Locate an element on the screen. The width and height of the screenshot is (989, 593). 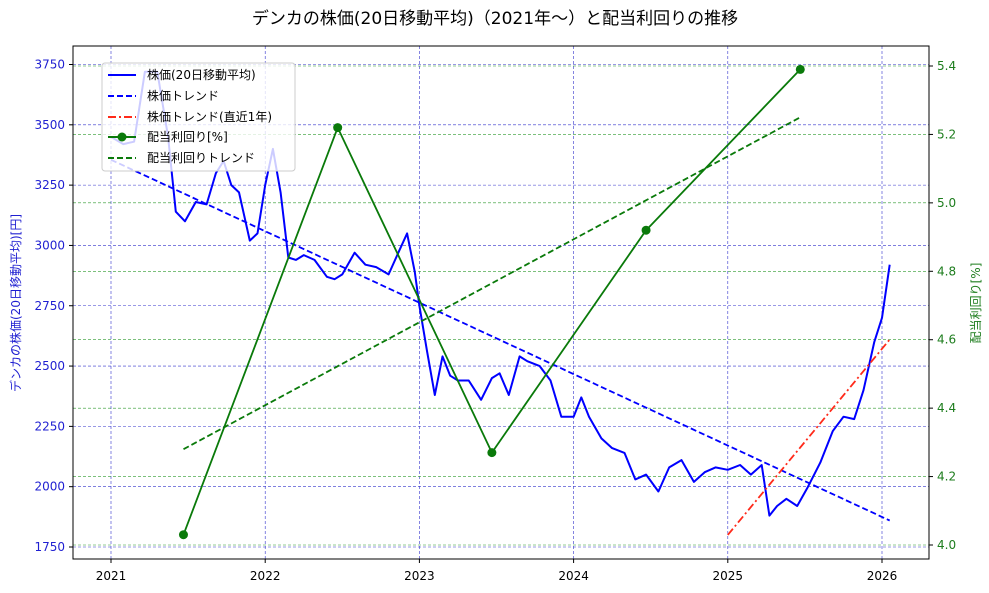
legend-label: 株価トレンド(直近1年) is located at coordinates (209, 116).